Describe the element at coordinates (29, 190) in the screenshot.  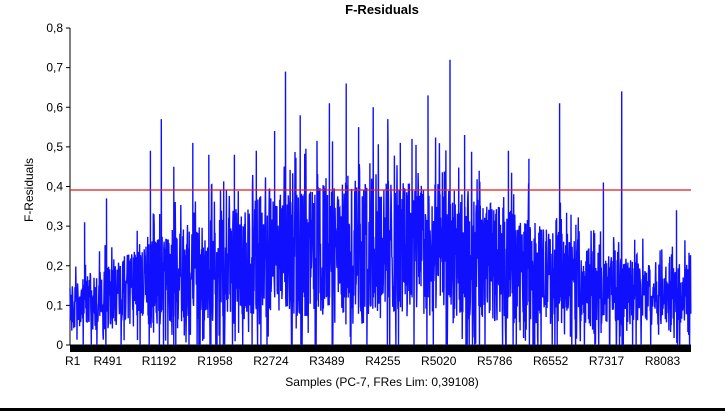
I see `y-axis-label: F-Residuals` at that location.